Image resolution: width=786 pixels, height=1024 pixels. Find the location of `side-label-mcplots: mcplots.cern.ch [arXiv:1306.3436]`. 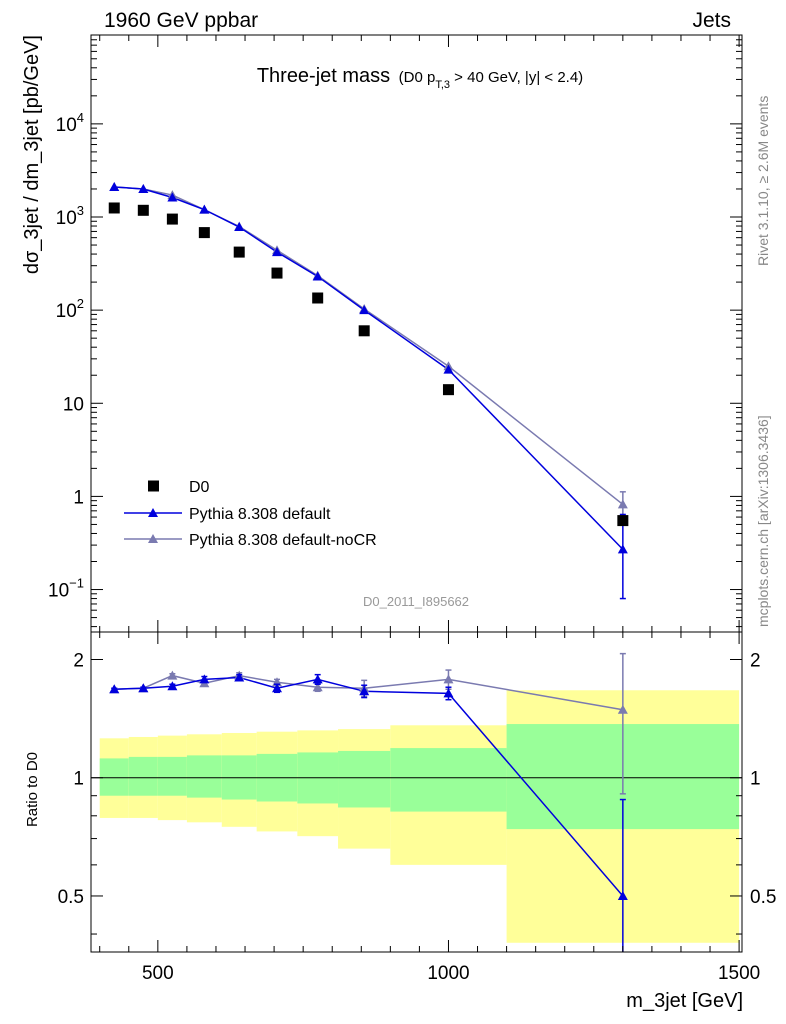

side-label-mcplots: mcplots.cern.ch [arXiv:1306.3436] is located at coordinates (763, 521).